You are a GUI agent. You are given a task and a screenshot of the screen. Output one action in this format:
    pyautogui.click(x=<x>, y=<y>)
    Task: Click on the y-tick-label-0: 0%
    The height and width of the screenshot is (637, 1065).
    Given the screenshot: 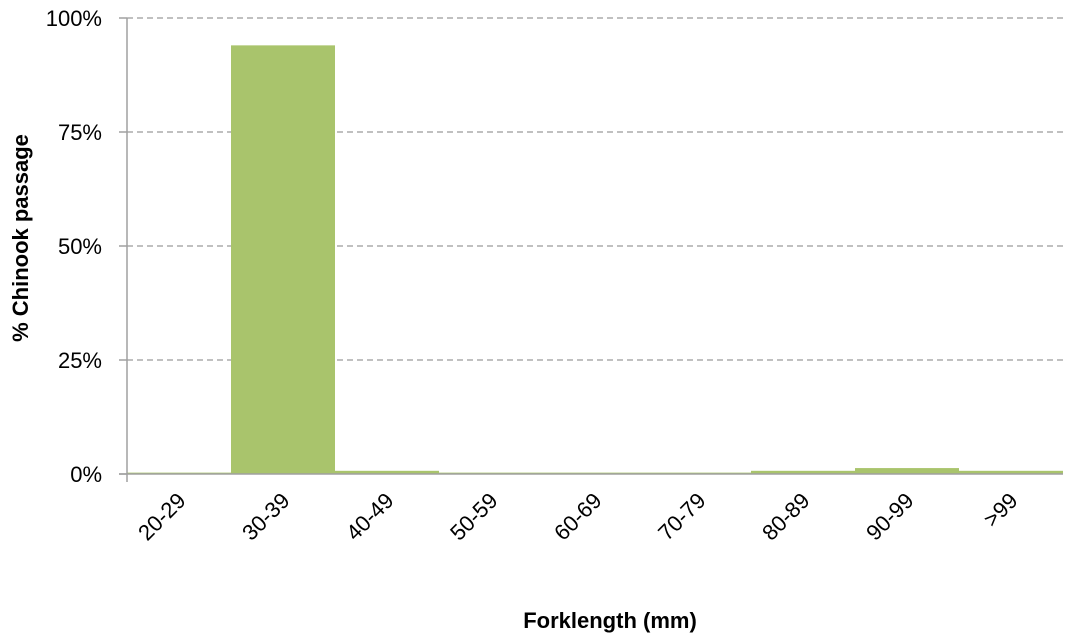 What is the action you would take?
    pyautogui.click(x=86, y=474)
    